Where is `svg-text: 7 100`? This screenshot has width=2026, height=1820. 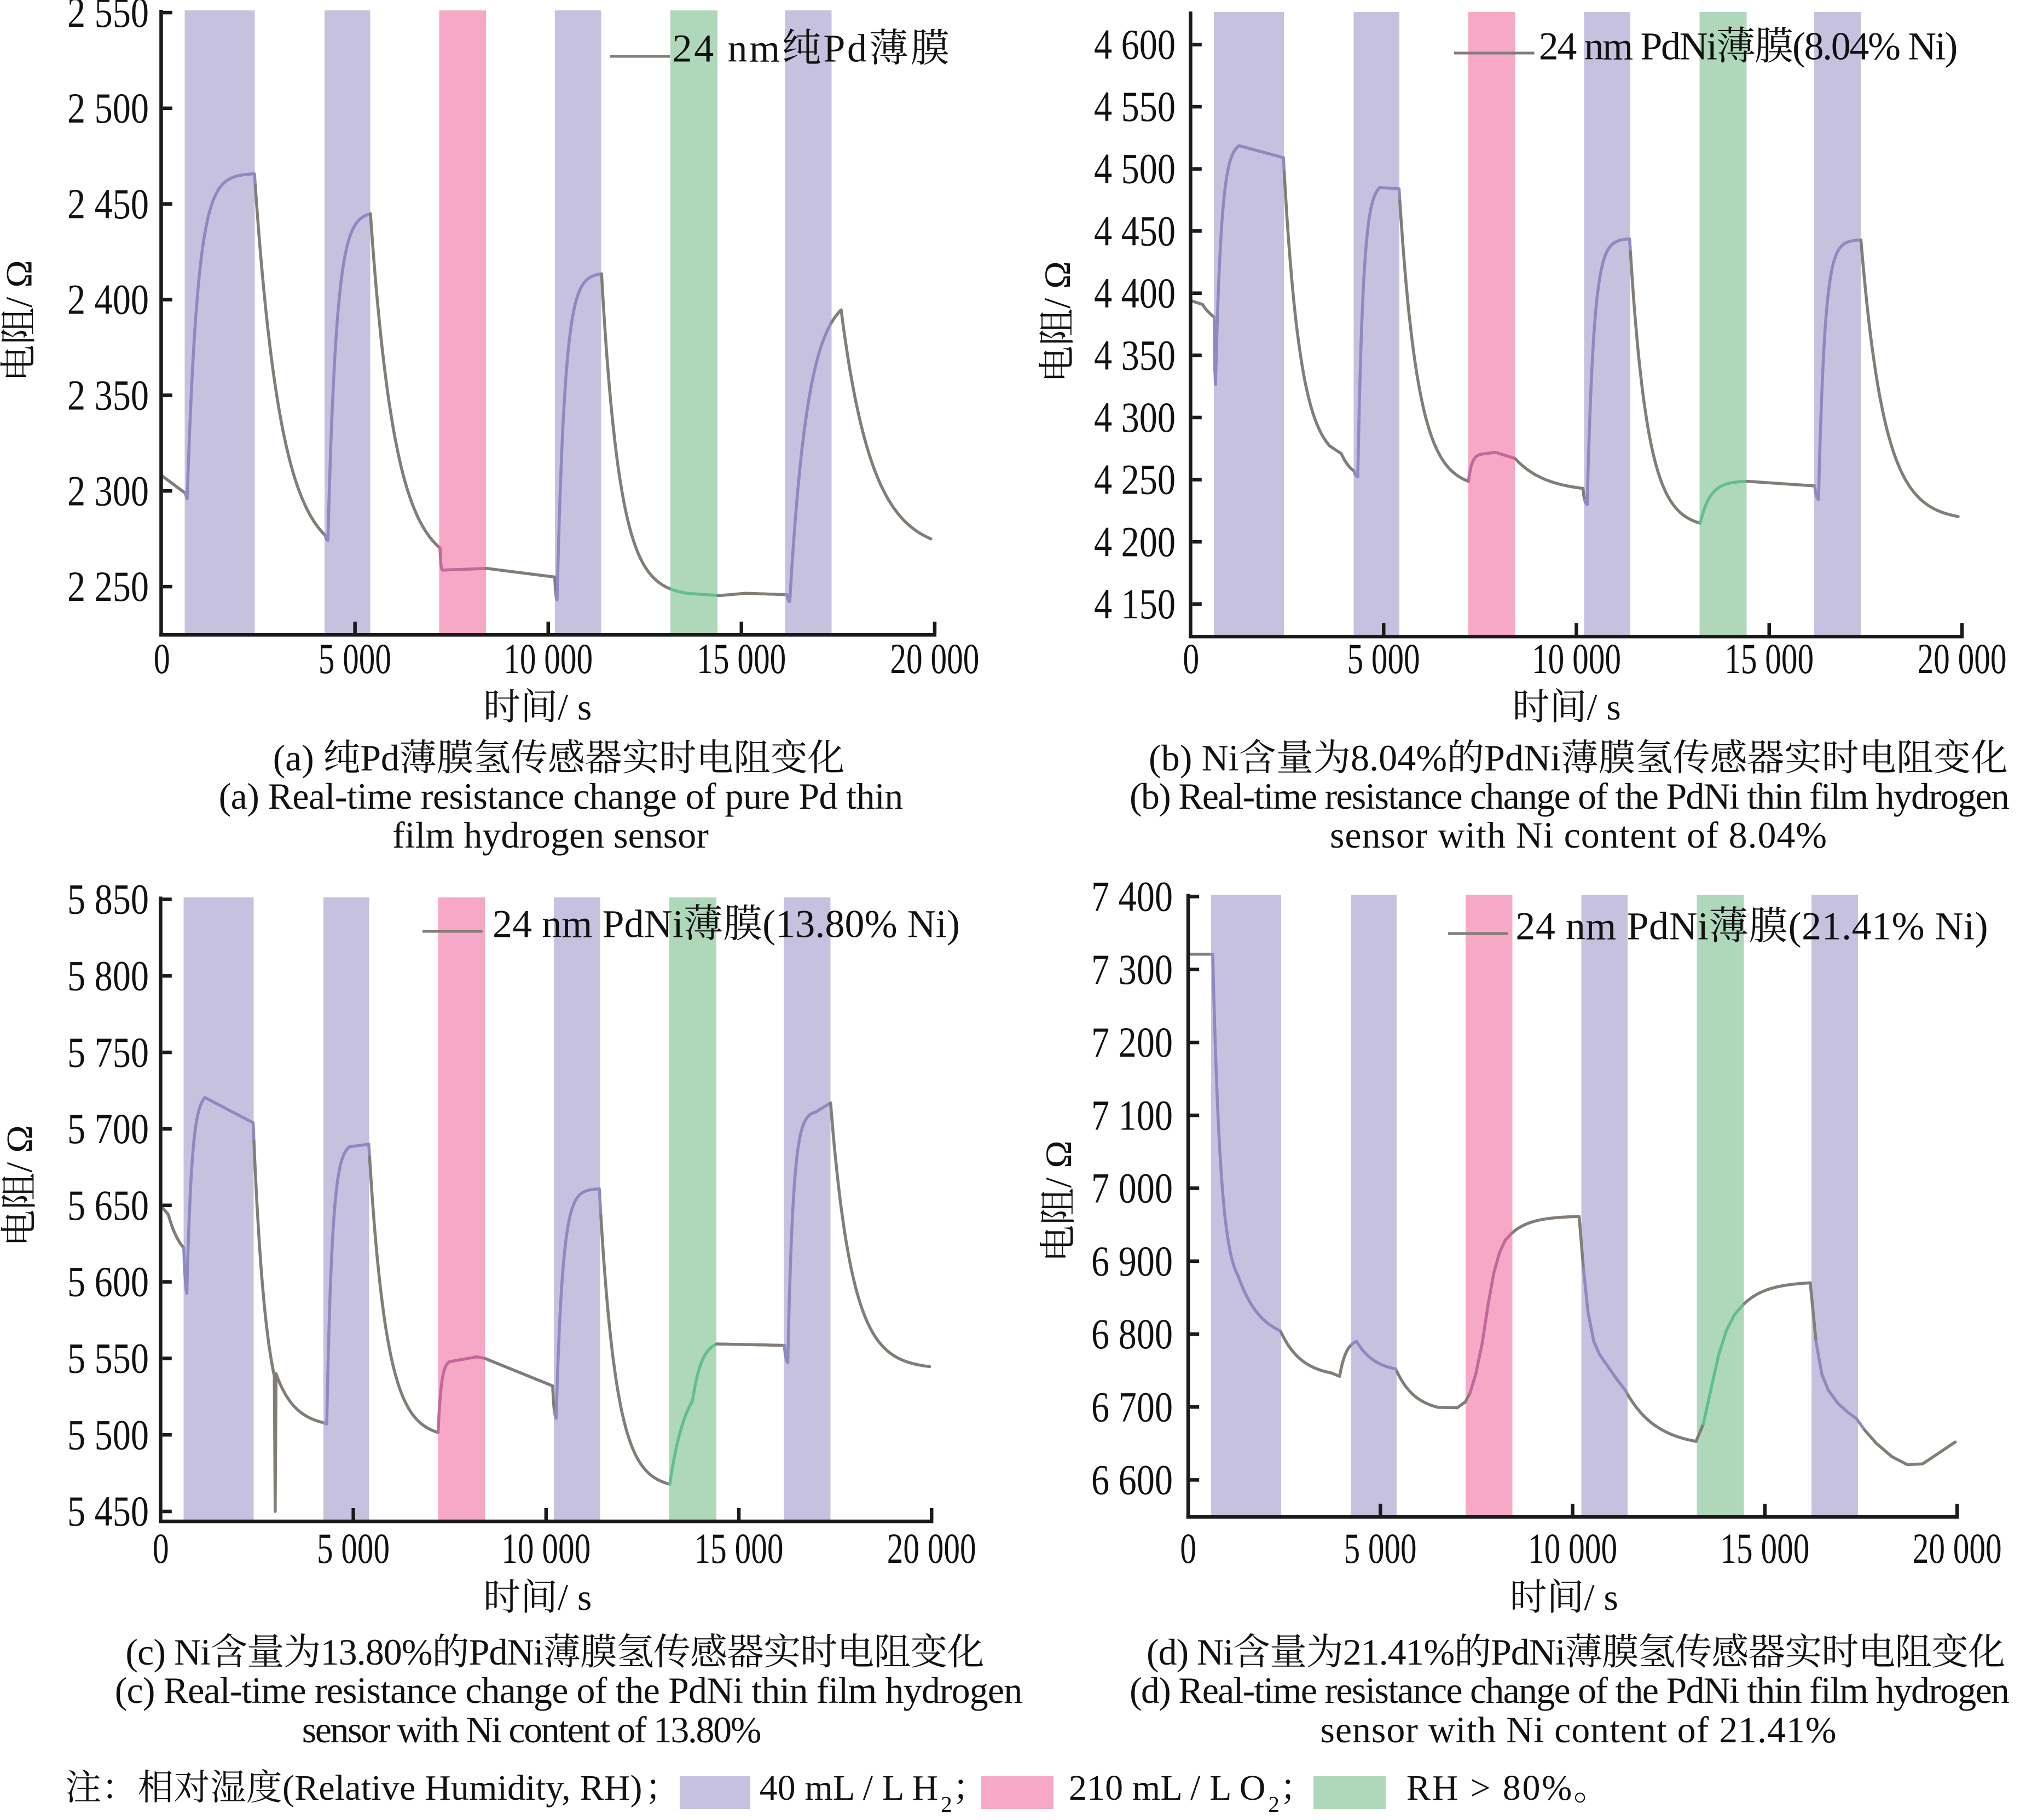
svg-text: 7 100 is located at coordinates (1132, 1115).